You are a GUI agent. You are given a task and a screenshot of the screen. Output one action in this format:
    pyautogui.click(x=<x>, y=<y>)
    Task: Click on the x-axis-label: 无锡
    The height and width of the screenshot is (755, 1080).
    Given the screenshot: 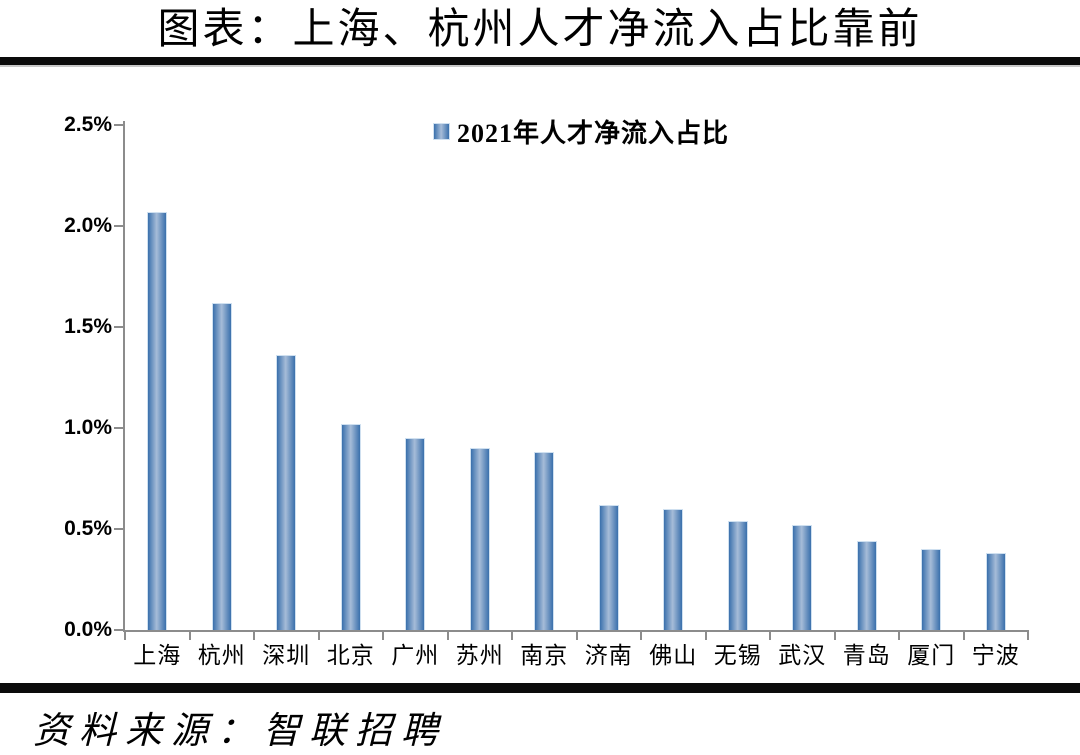 What is the action you would take?
    pyautogui.click(x=737, y=655)
    